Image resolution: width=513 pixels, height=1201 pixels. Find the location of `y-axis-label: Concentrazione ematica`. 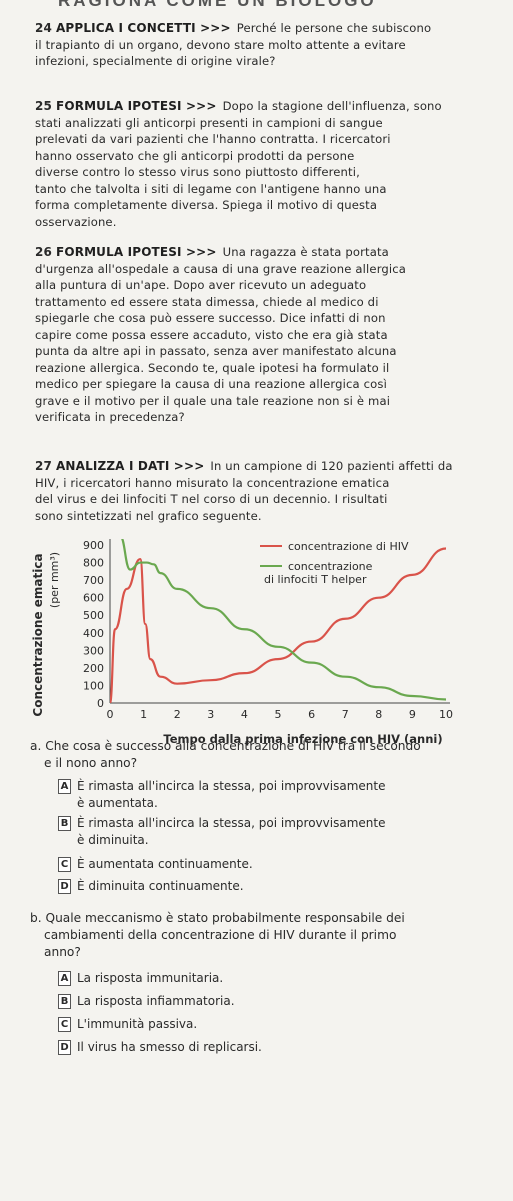

y-axis-label: Concentrazione ematica is located at coordinates (38, 634).